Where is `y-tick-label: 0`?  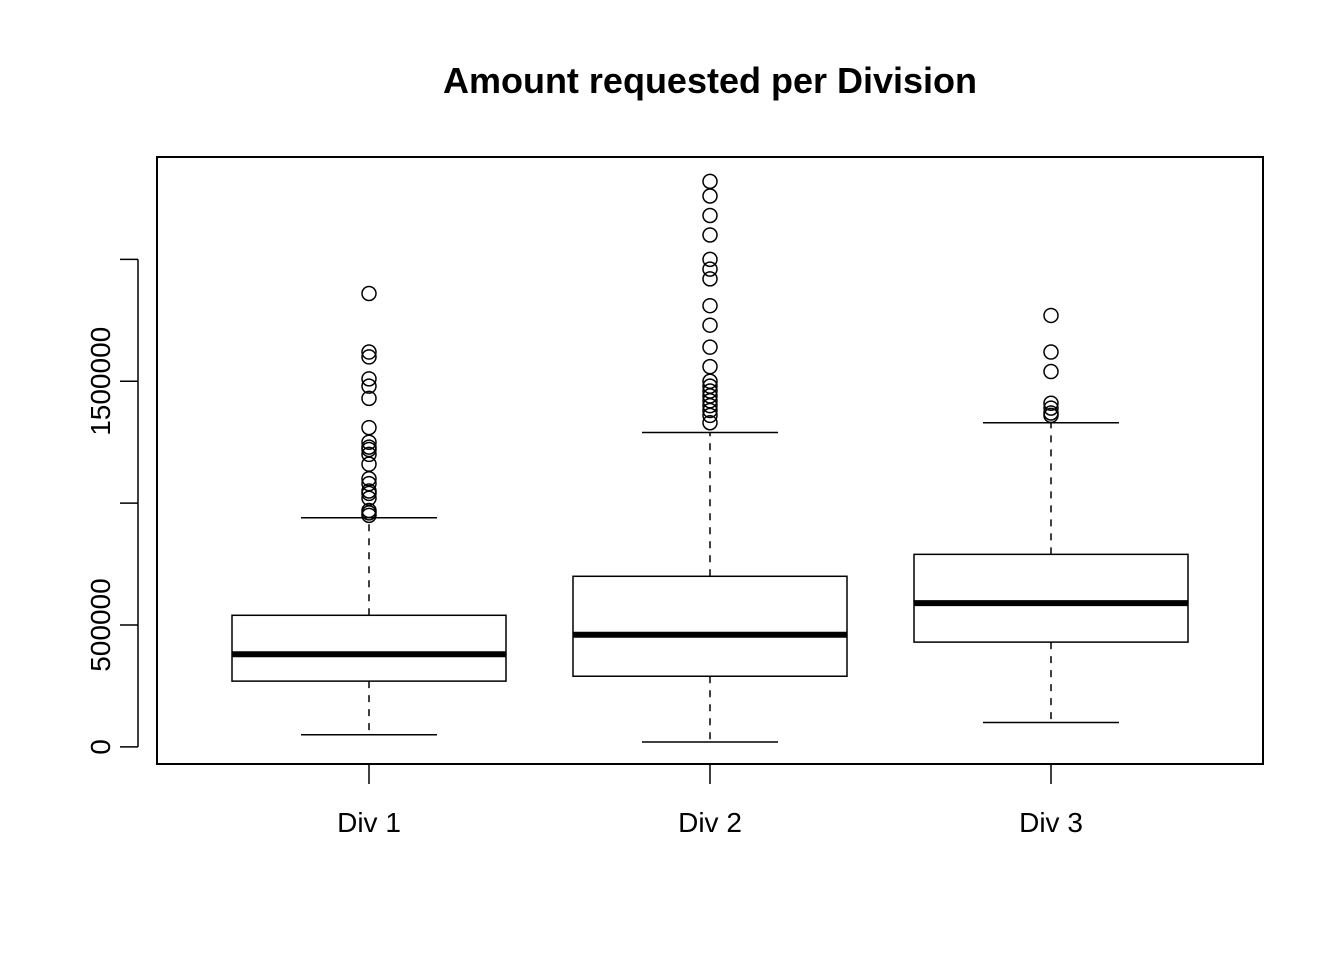
y-tick-label: 0 is located at coordinates (100, 747).